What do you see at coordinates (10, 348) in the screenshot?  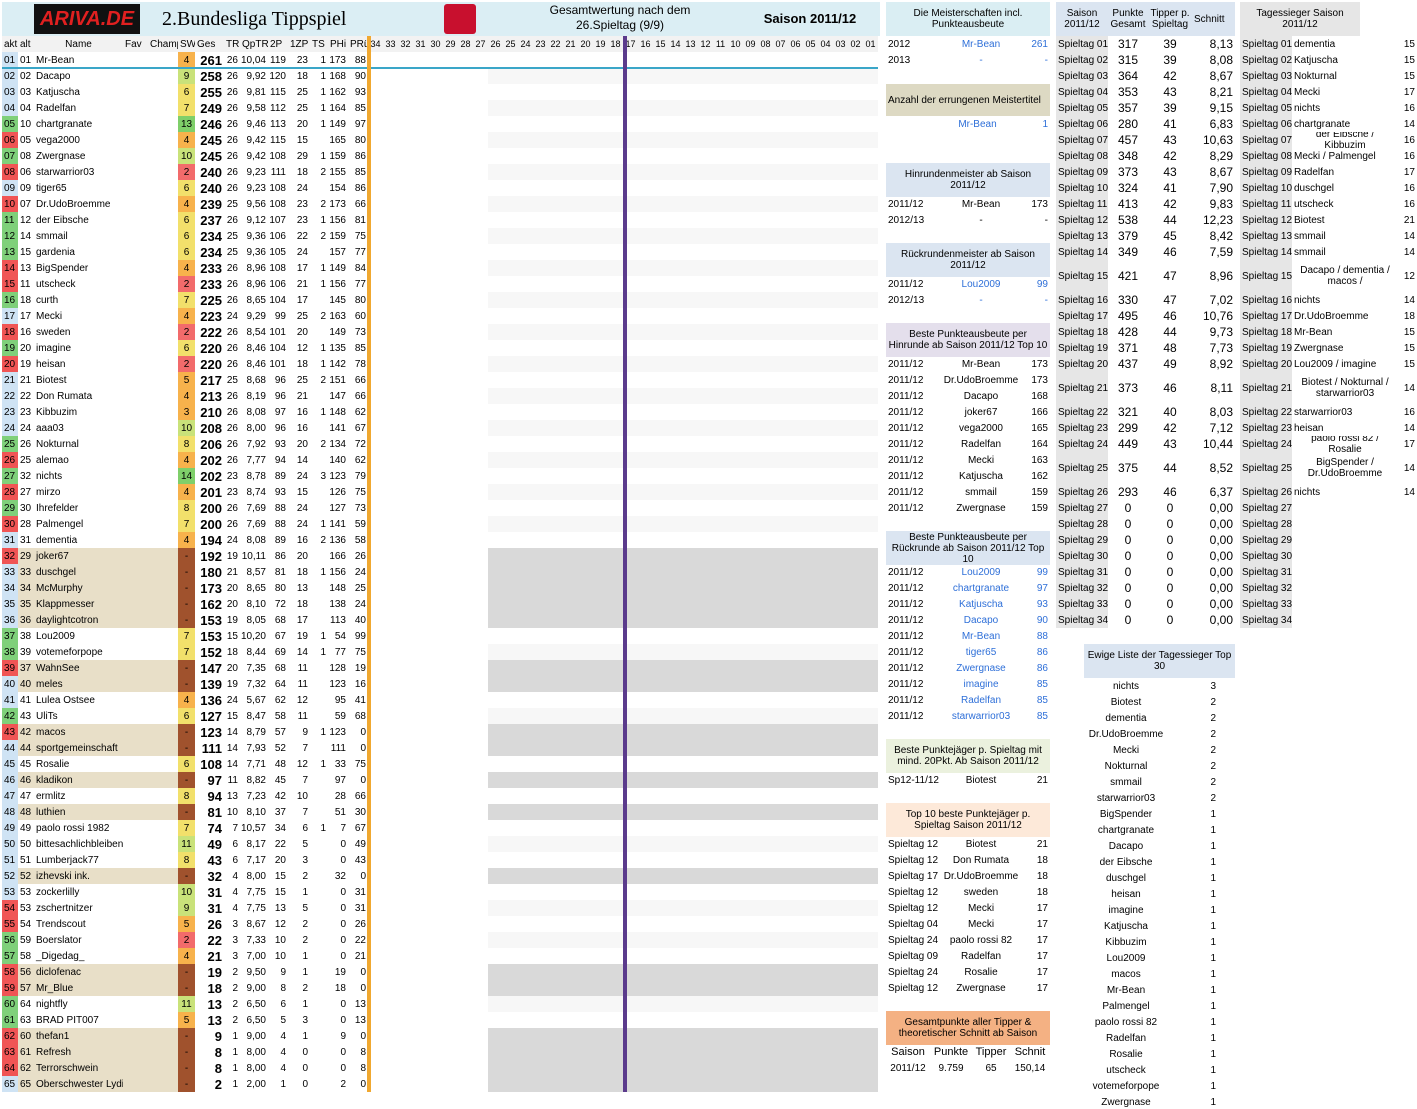 I see `rank: 19` at bounding box center [10, 348].